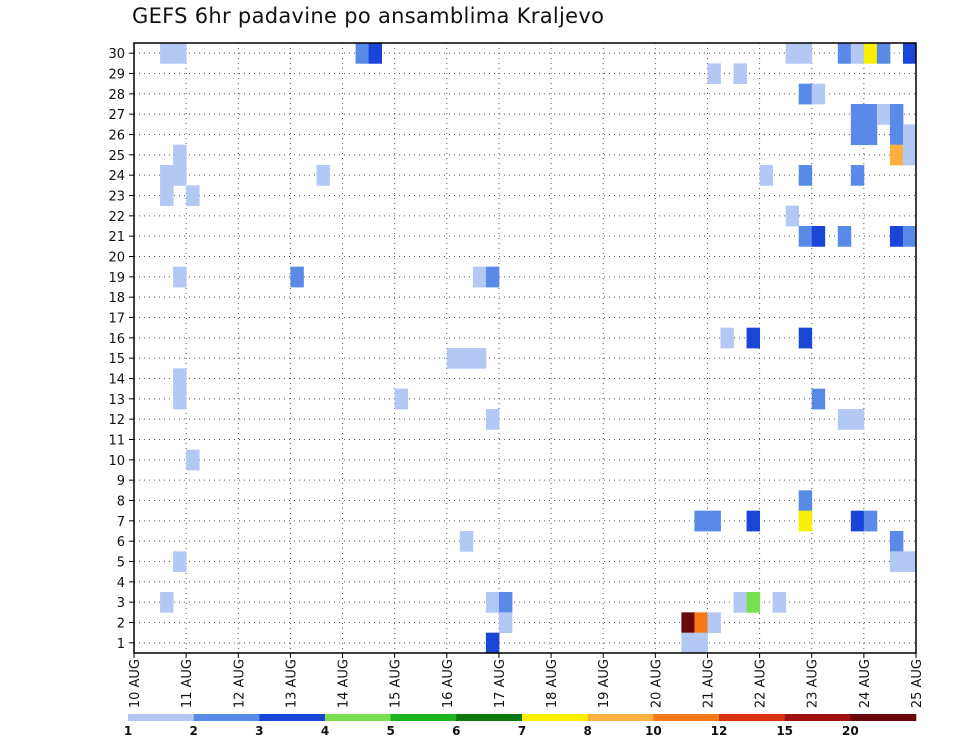  What do you see at coordinates (604, 683) in the screenshot?
I see `x-tick-label: 19 AUG` at bounding box center [604, 683].